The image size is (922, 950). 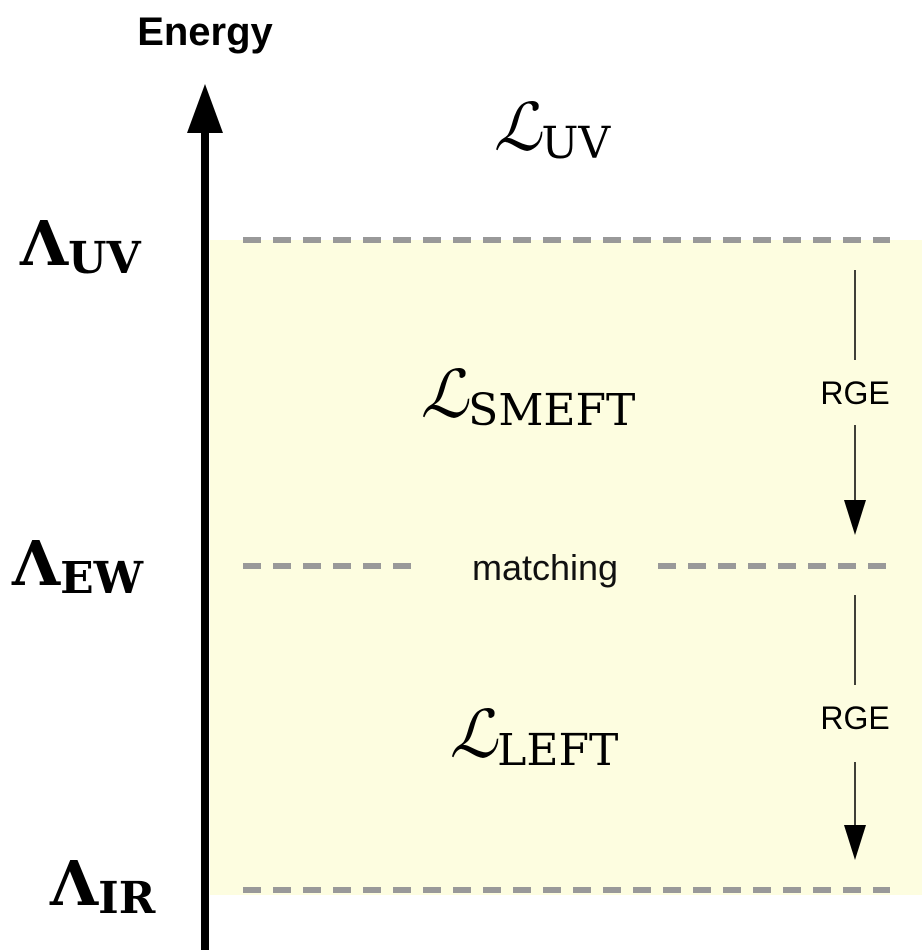 I want to click on lagrangian-label: ℒLEFT, so click(x=534, y=736).